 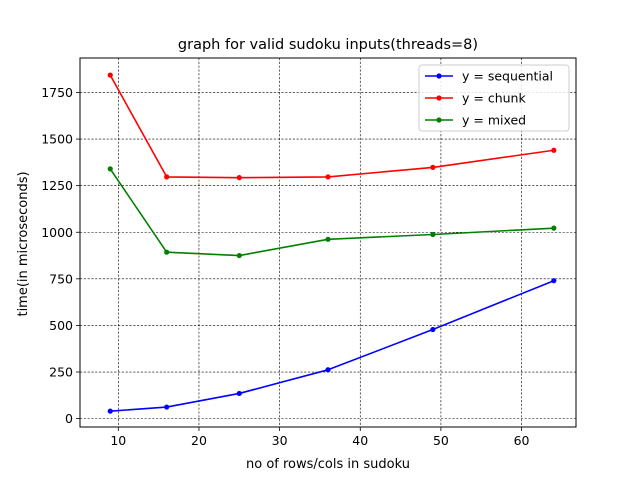 I want to click on y-axis-label: time(in microseconds), so click(x=23, y=243).